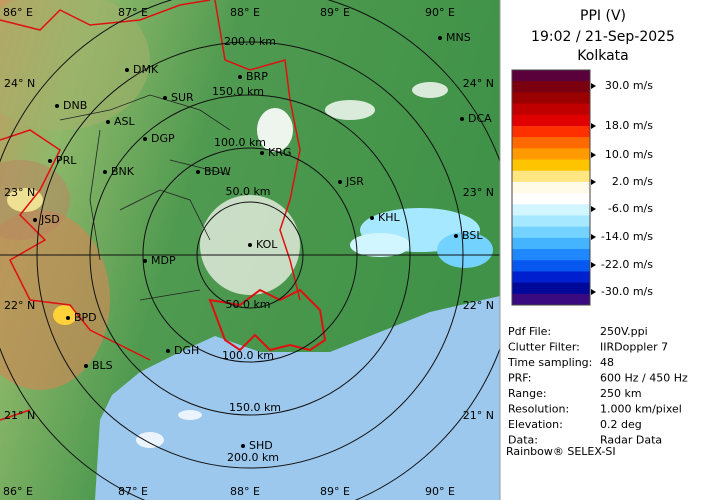 Image resolution: width=706 pixels, height=500 pixels. Describe the element at coordinates (544, 347) in the screenshot. I see `info-key: Clutter Filter:` at that location.